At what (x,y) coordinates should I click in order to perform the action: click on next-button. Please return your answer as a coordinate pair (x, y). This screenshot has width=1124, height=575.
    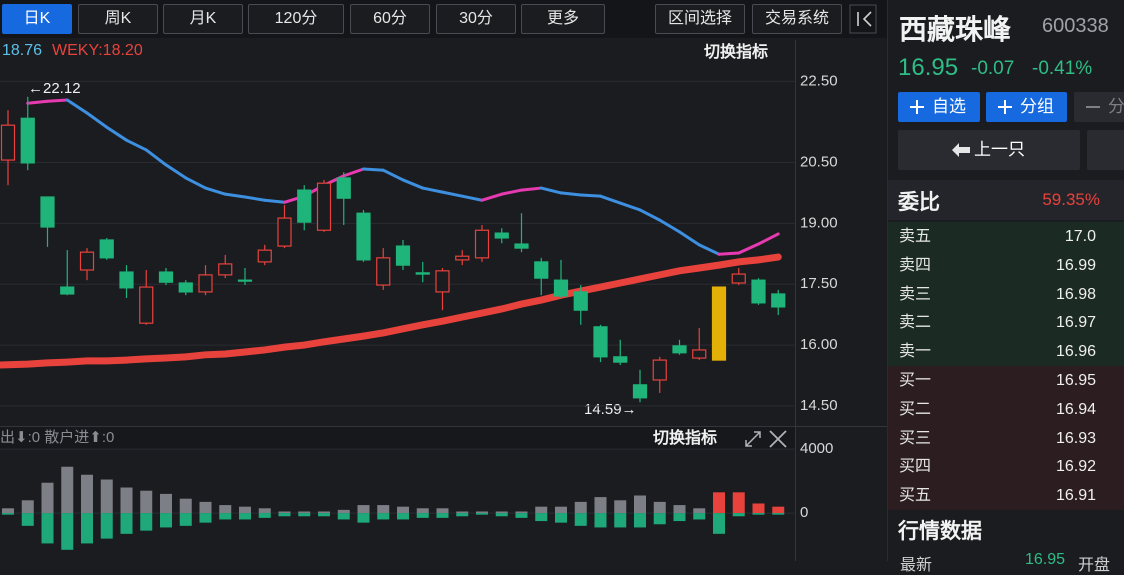
    Looking at the image, I should click on (1105, 150).